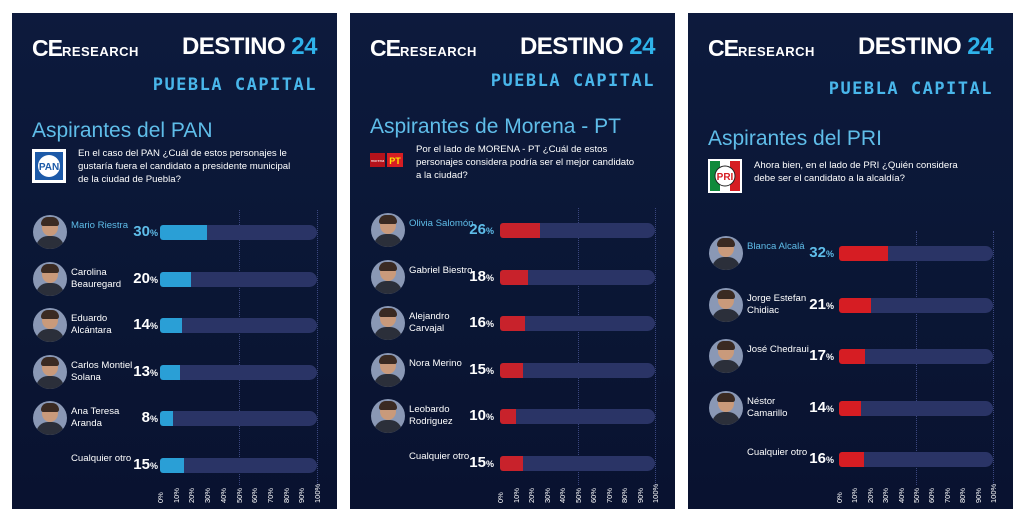 This screenshot has height=518, width=1024. Describe the element at coordinates (431, 415) in the screenshot. I see `candidate-name: Leobardo Rodriguez` at that location.